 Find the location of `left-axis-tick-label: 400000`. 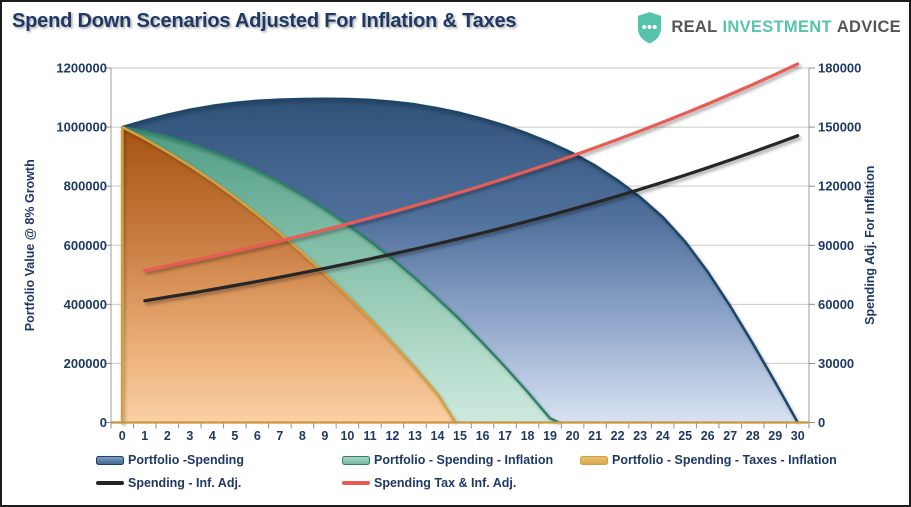

left-axis-tick-label: 400000 is located at coordinates (85, 304).